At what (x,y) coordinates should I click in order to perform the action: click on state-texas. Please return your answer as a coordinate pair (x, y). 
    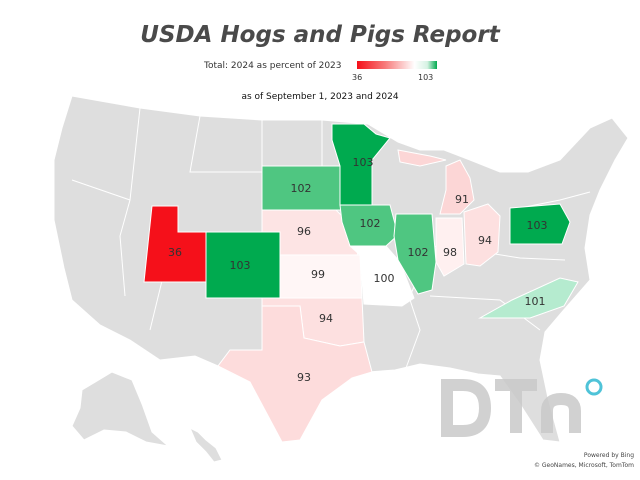
    Looking at the image, I should click on (295, 374).